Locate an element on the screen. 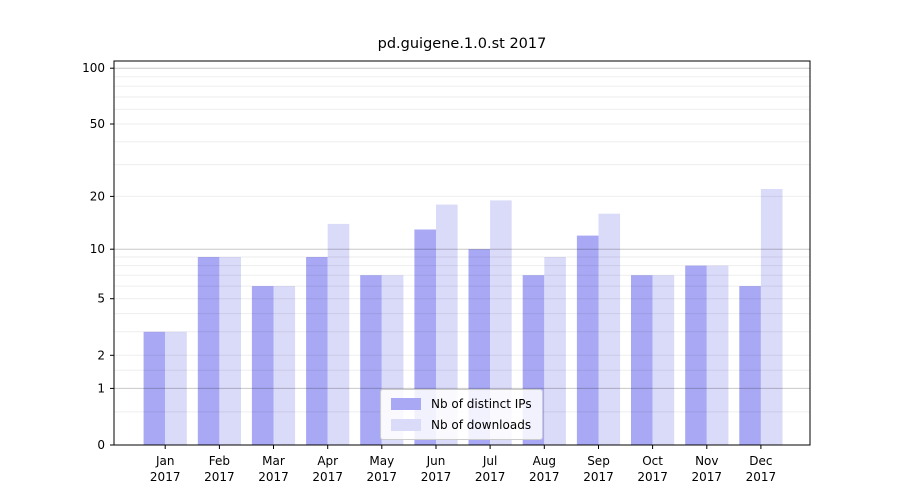 Image resolution: width=900 pixels, height=500 pixels. bar-distinct-ips-jan is located at coordinates (154, 388).